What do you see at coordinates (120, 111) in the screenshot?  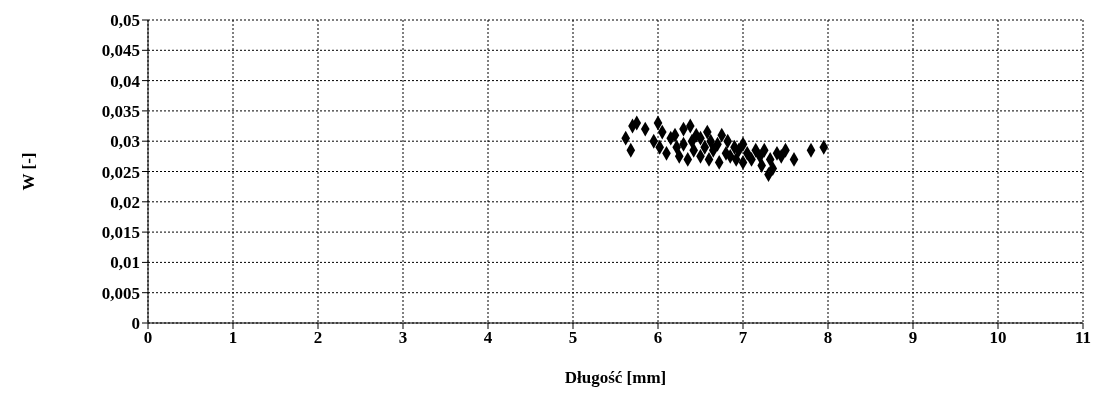 I see `y-tick-label: 0,035` at bounding box center [120, 111].